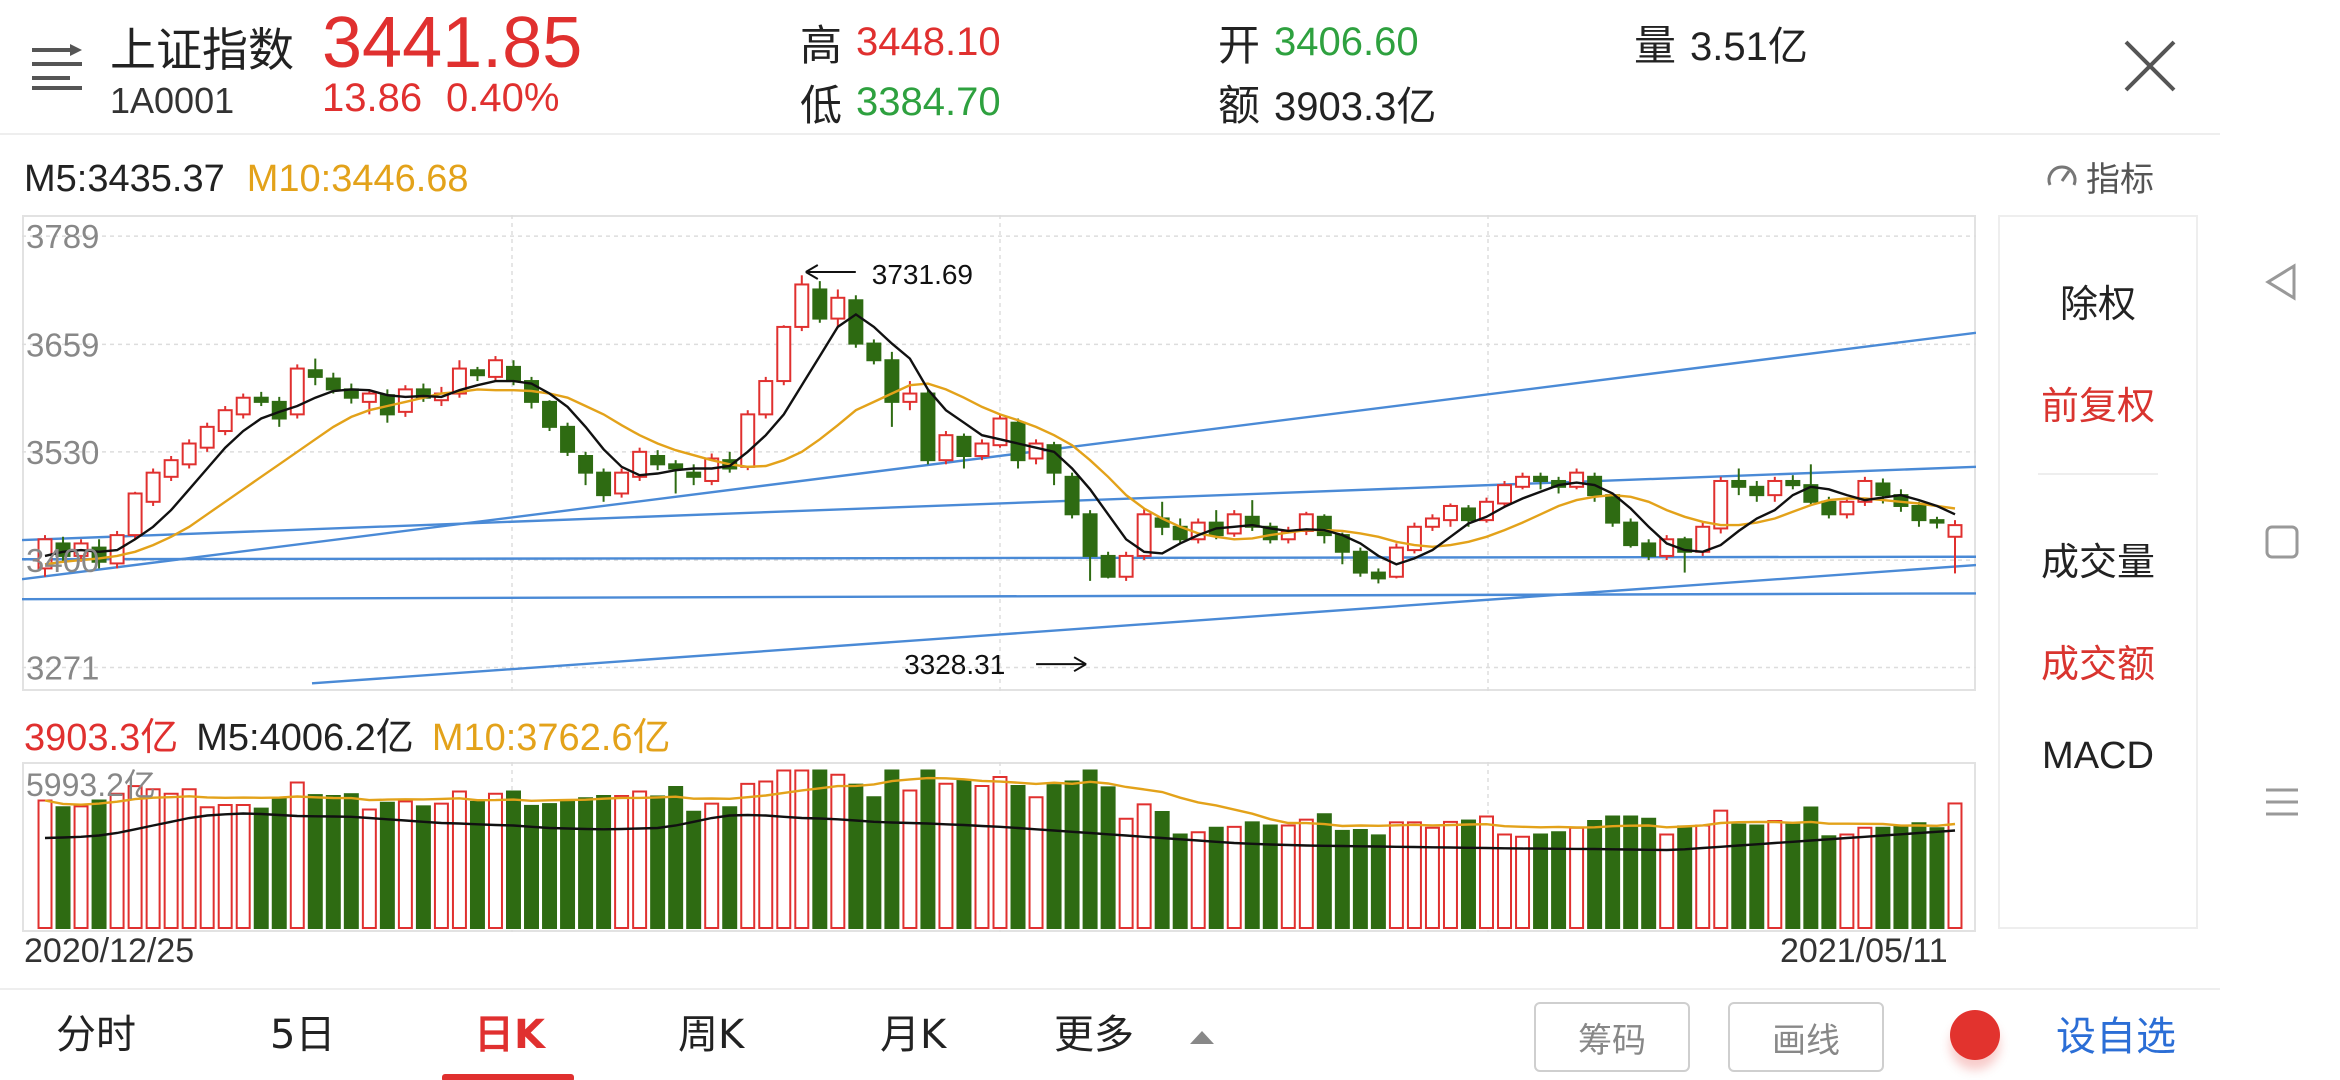 This screenshot has width=2340, height=1080. I want to click on index-name: 上证指数, so click(202, 50).